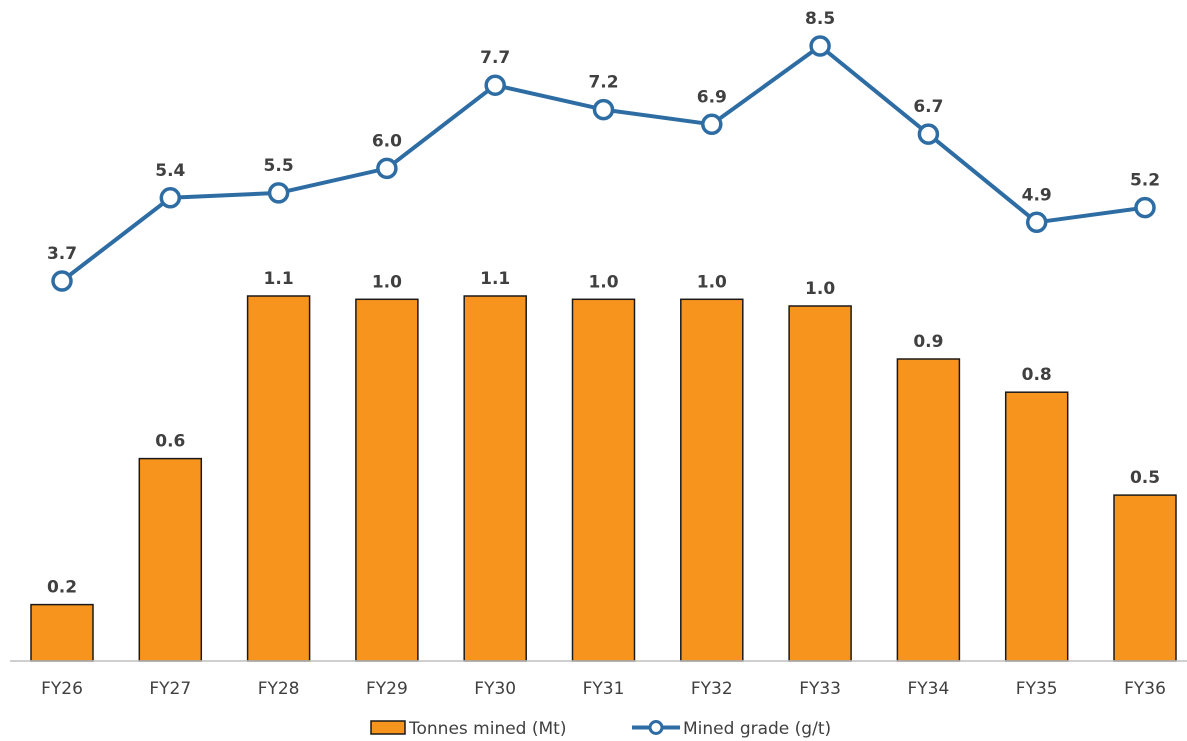 The width and height of the screenshot is (1187, 741). I want to click on grade-label-fy31: 7.2, so click(603, 83).